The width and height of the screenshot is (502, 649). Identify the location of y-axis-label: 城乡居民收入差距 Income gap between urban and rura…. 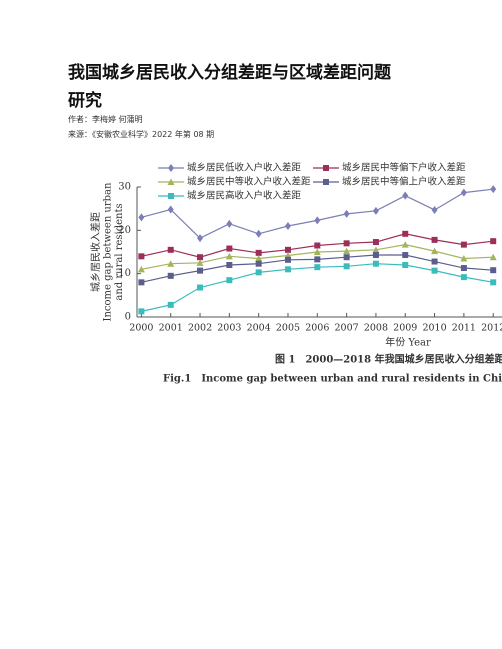
(107, 251).